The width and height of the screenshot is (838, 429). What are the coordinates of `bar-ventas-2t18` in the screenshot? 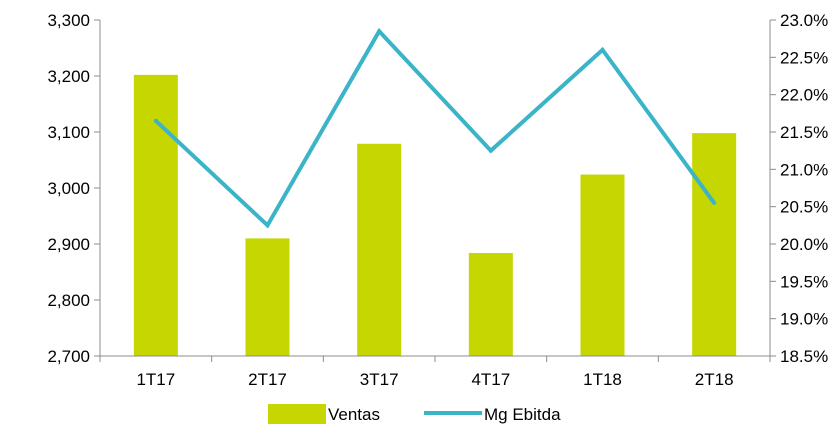 It's located at (714, 244).